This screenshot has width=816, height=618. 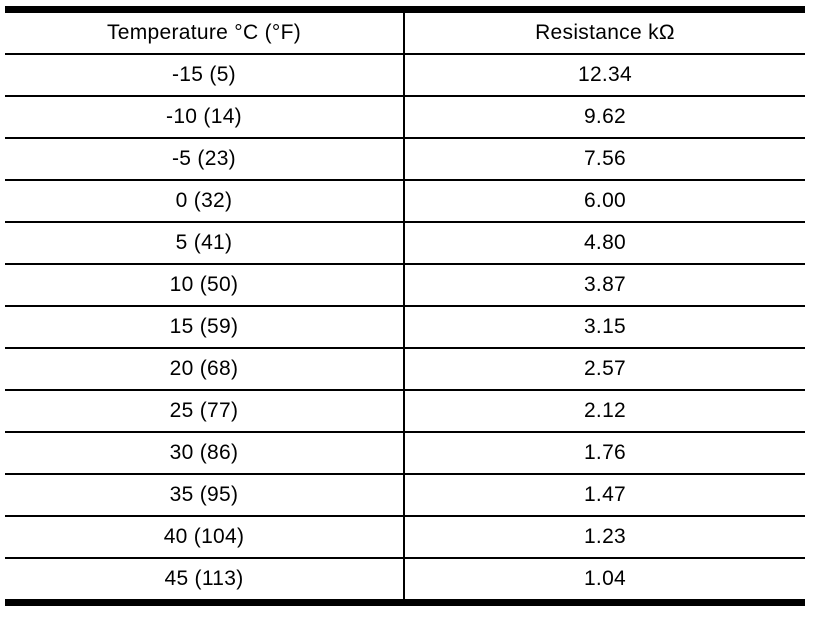 I want to click on resistance-cell: 4.80, so click(x=604, y=243).